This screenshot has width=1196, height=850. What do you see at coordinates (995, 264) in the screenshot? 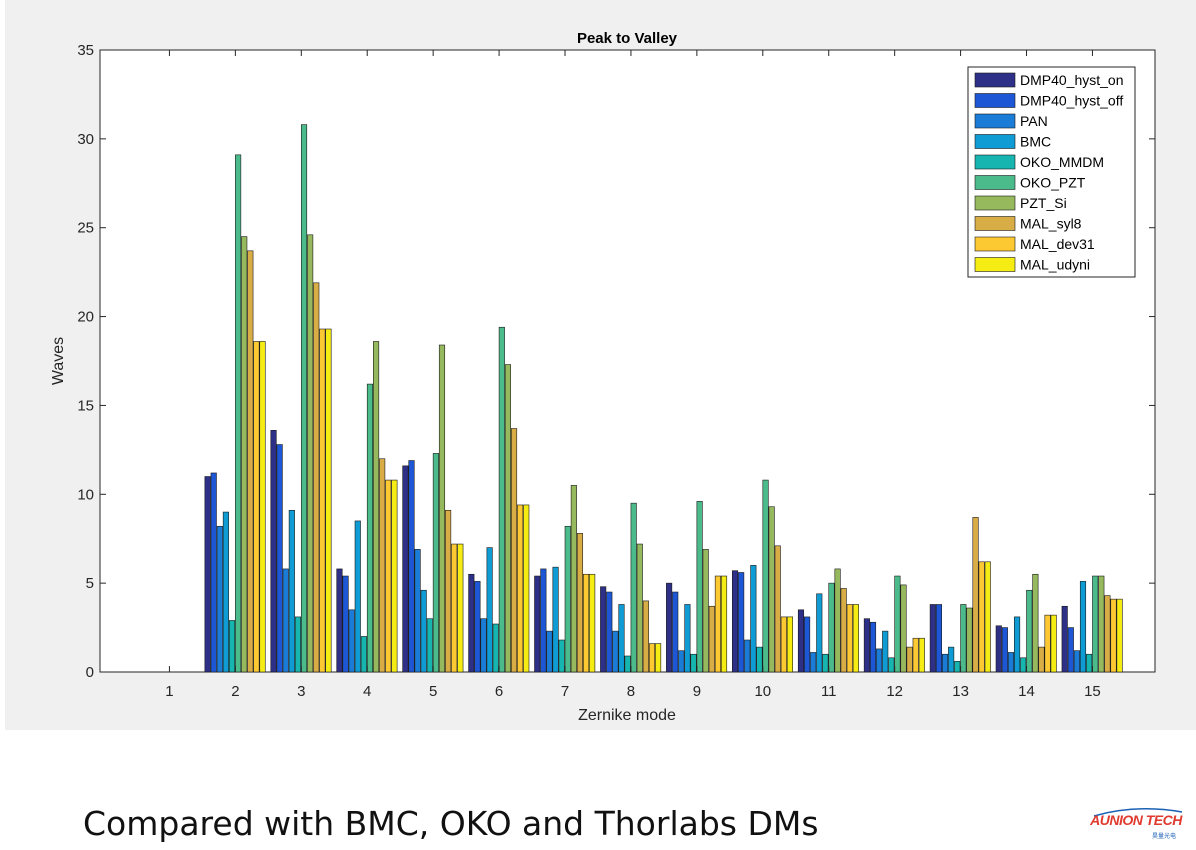
I see `legend-swatch-MAL_udyni` at bounding box center [995, 264].